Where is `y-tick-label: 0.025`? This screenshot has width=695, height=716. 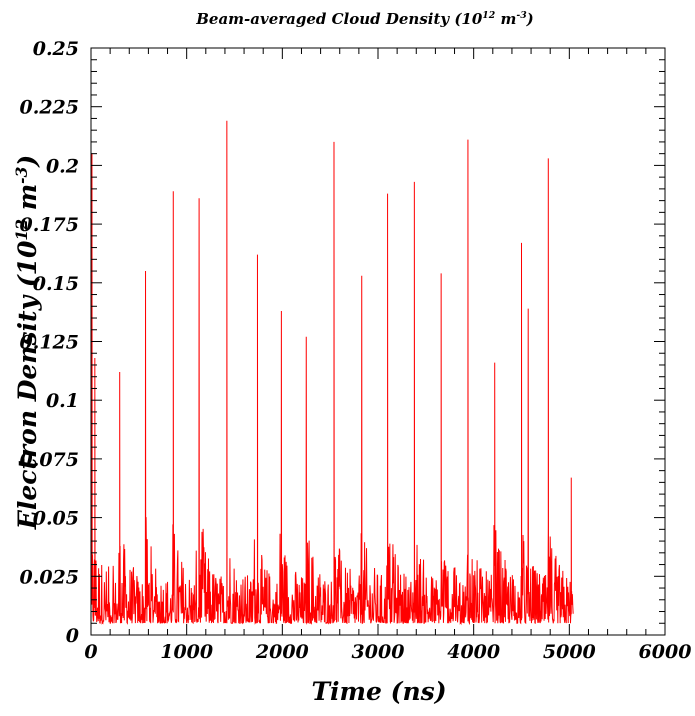
y-tick-label: 0.025 is located at coordinates (50, 577).